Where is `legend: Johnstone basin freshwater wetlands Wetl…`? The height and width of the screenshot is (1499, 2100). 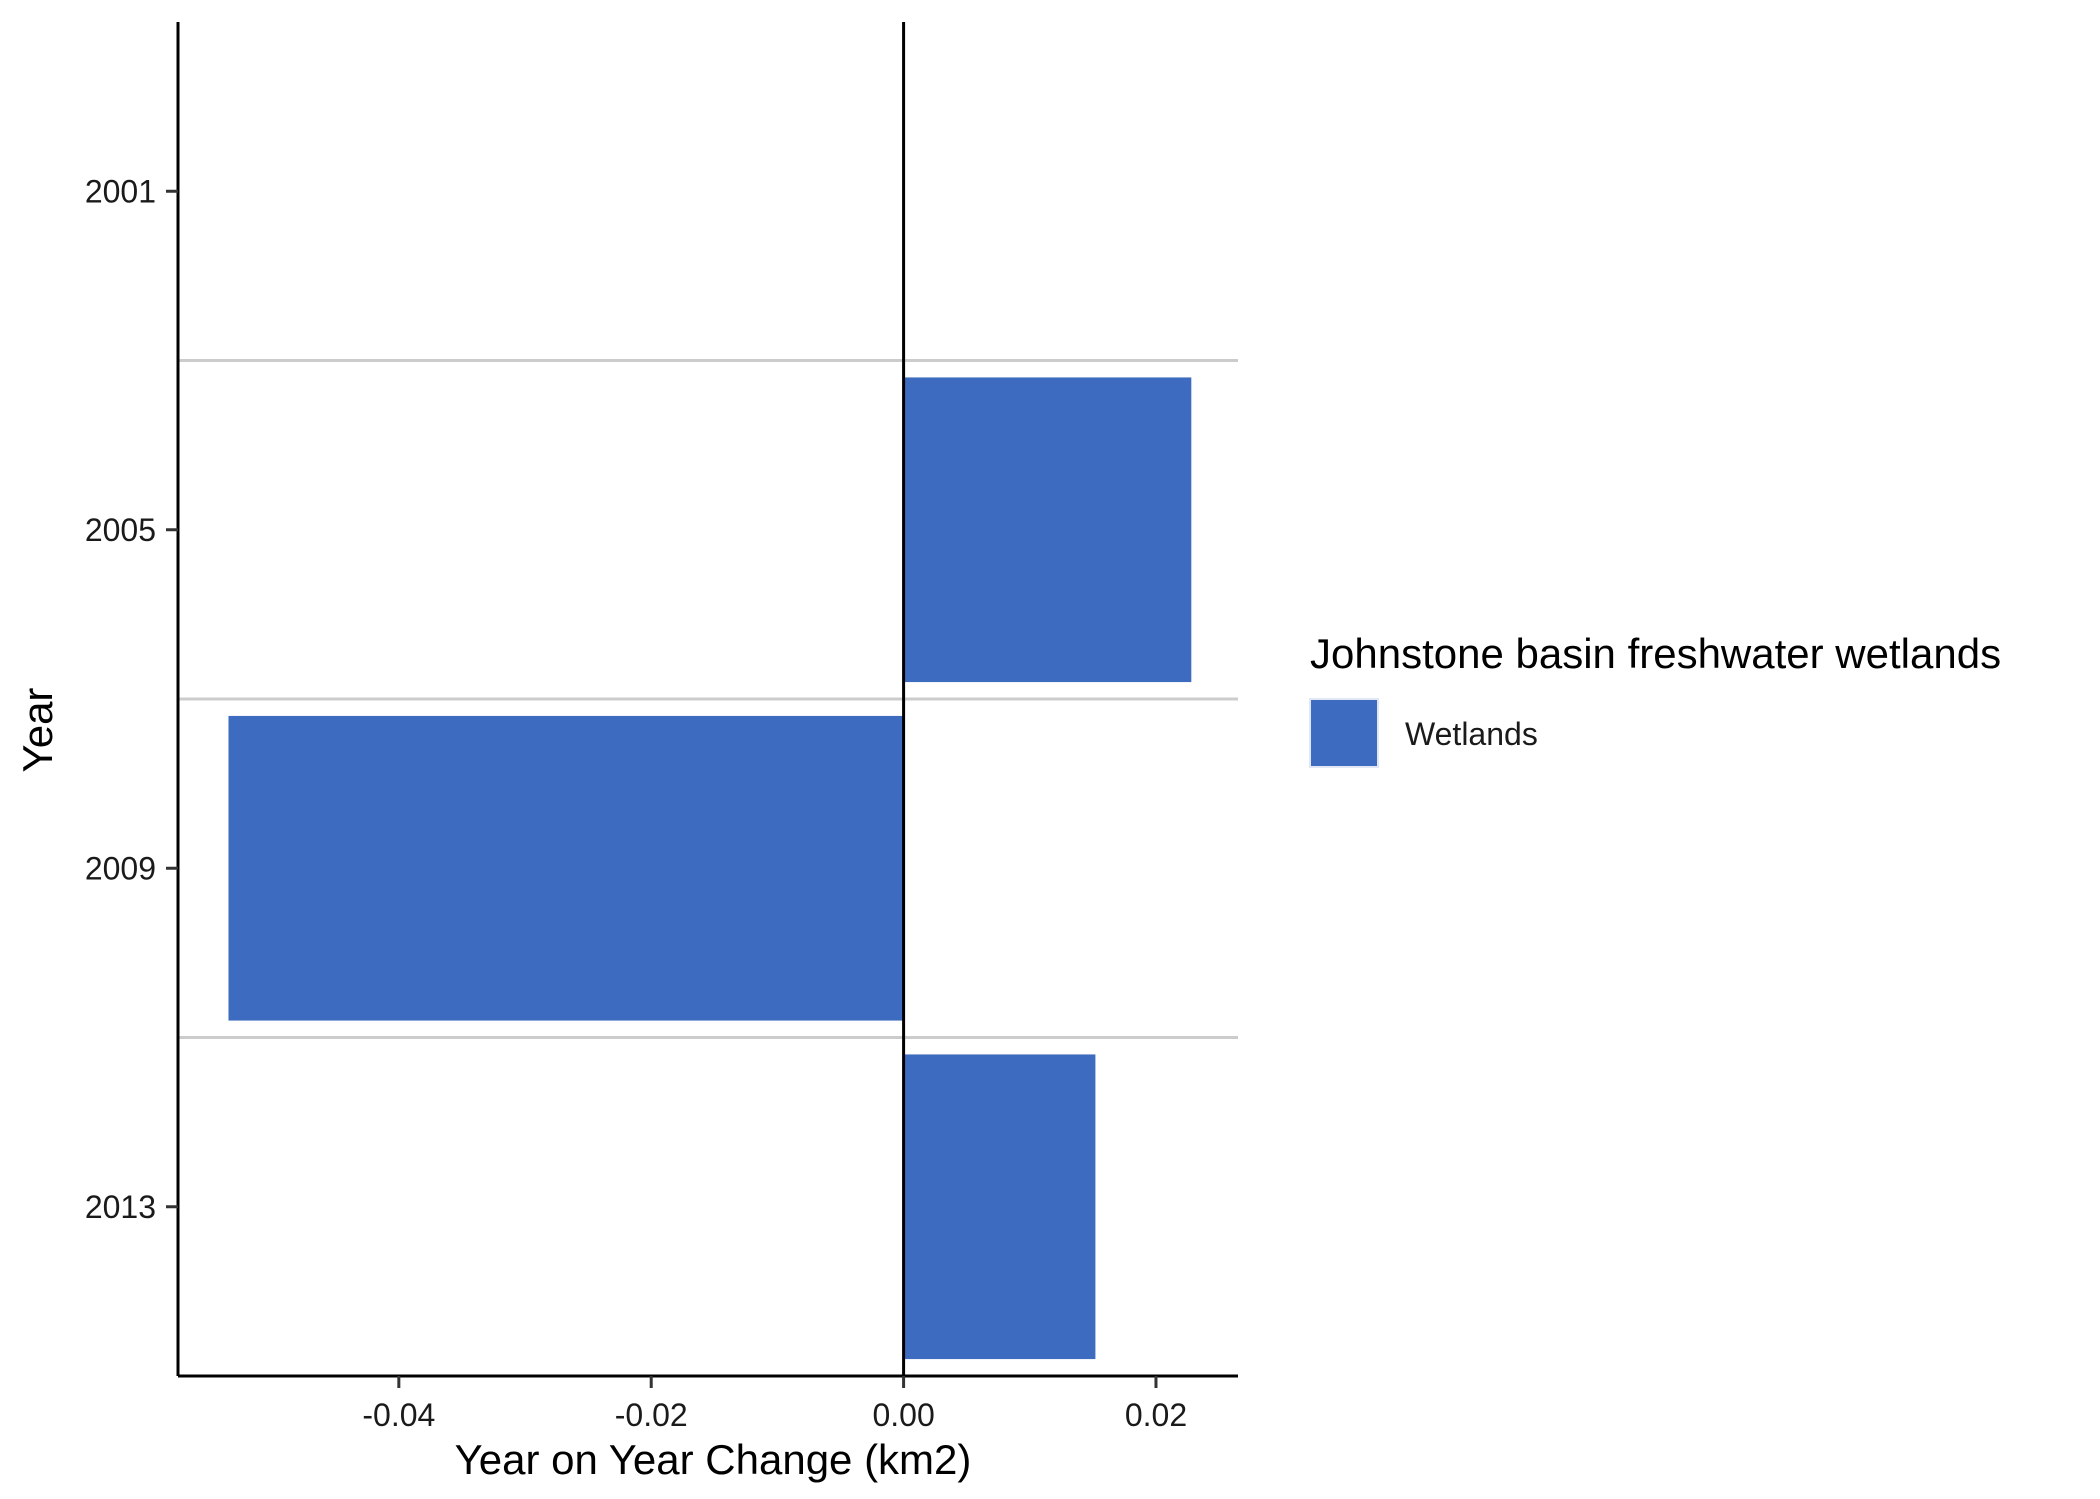
legend: Johnstone basin freshwater wetlands Wetl… is located at coordinates (1655, 699).